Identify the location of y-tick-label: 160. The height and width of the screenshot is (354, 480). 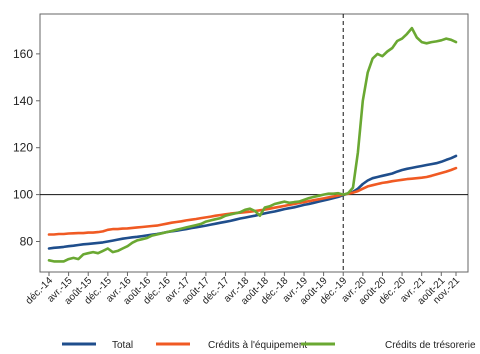
(23, 54).